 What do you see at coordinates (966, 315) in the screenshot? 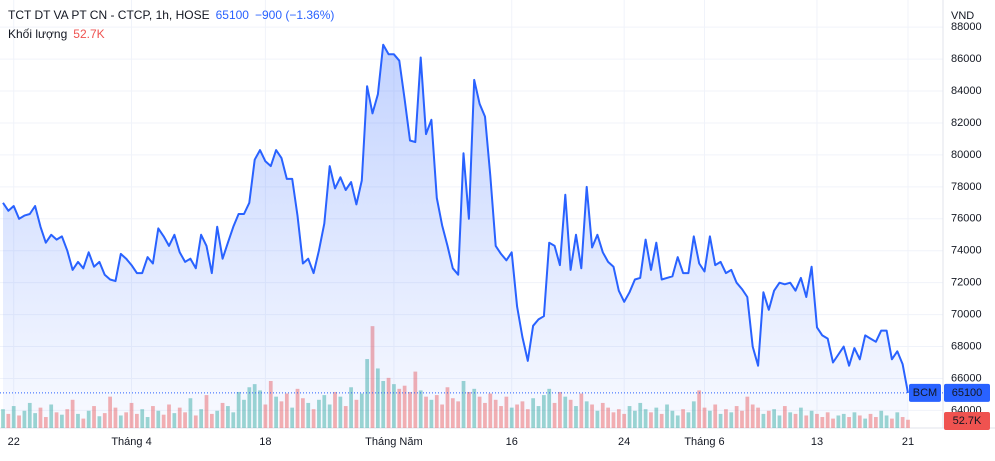
I see `y-tick-label: 70000` at bounding box center [966, 315].